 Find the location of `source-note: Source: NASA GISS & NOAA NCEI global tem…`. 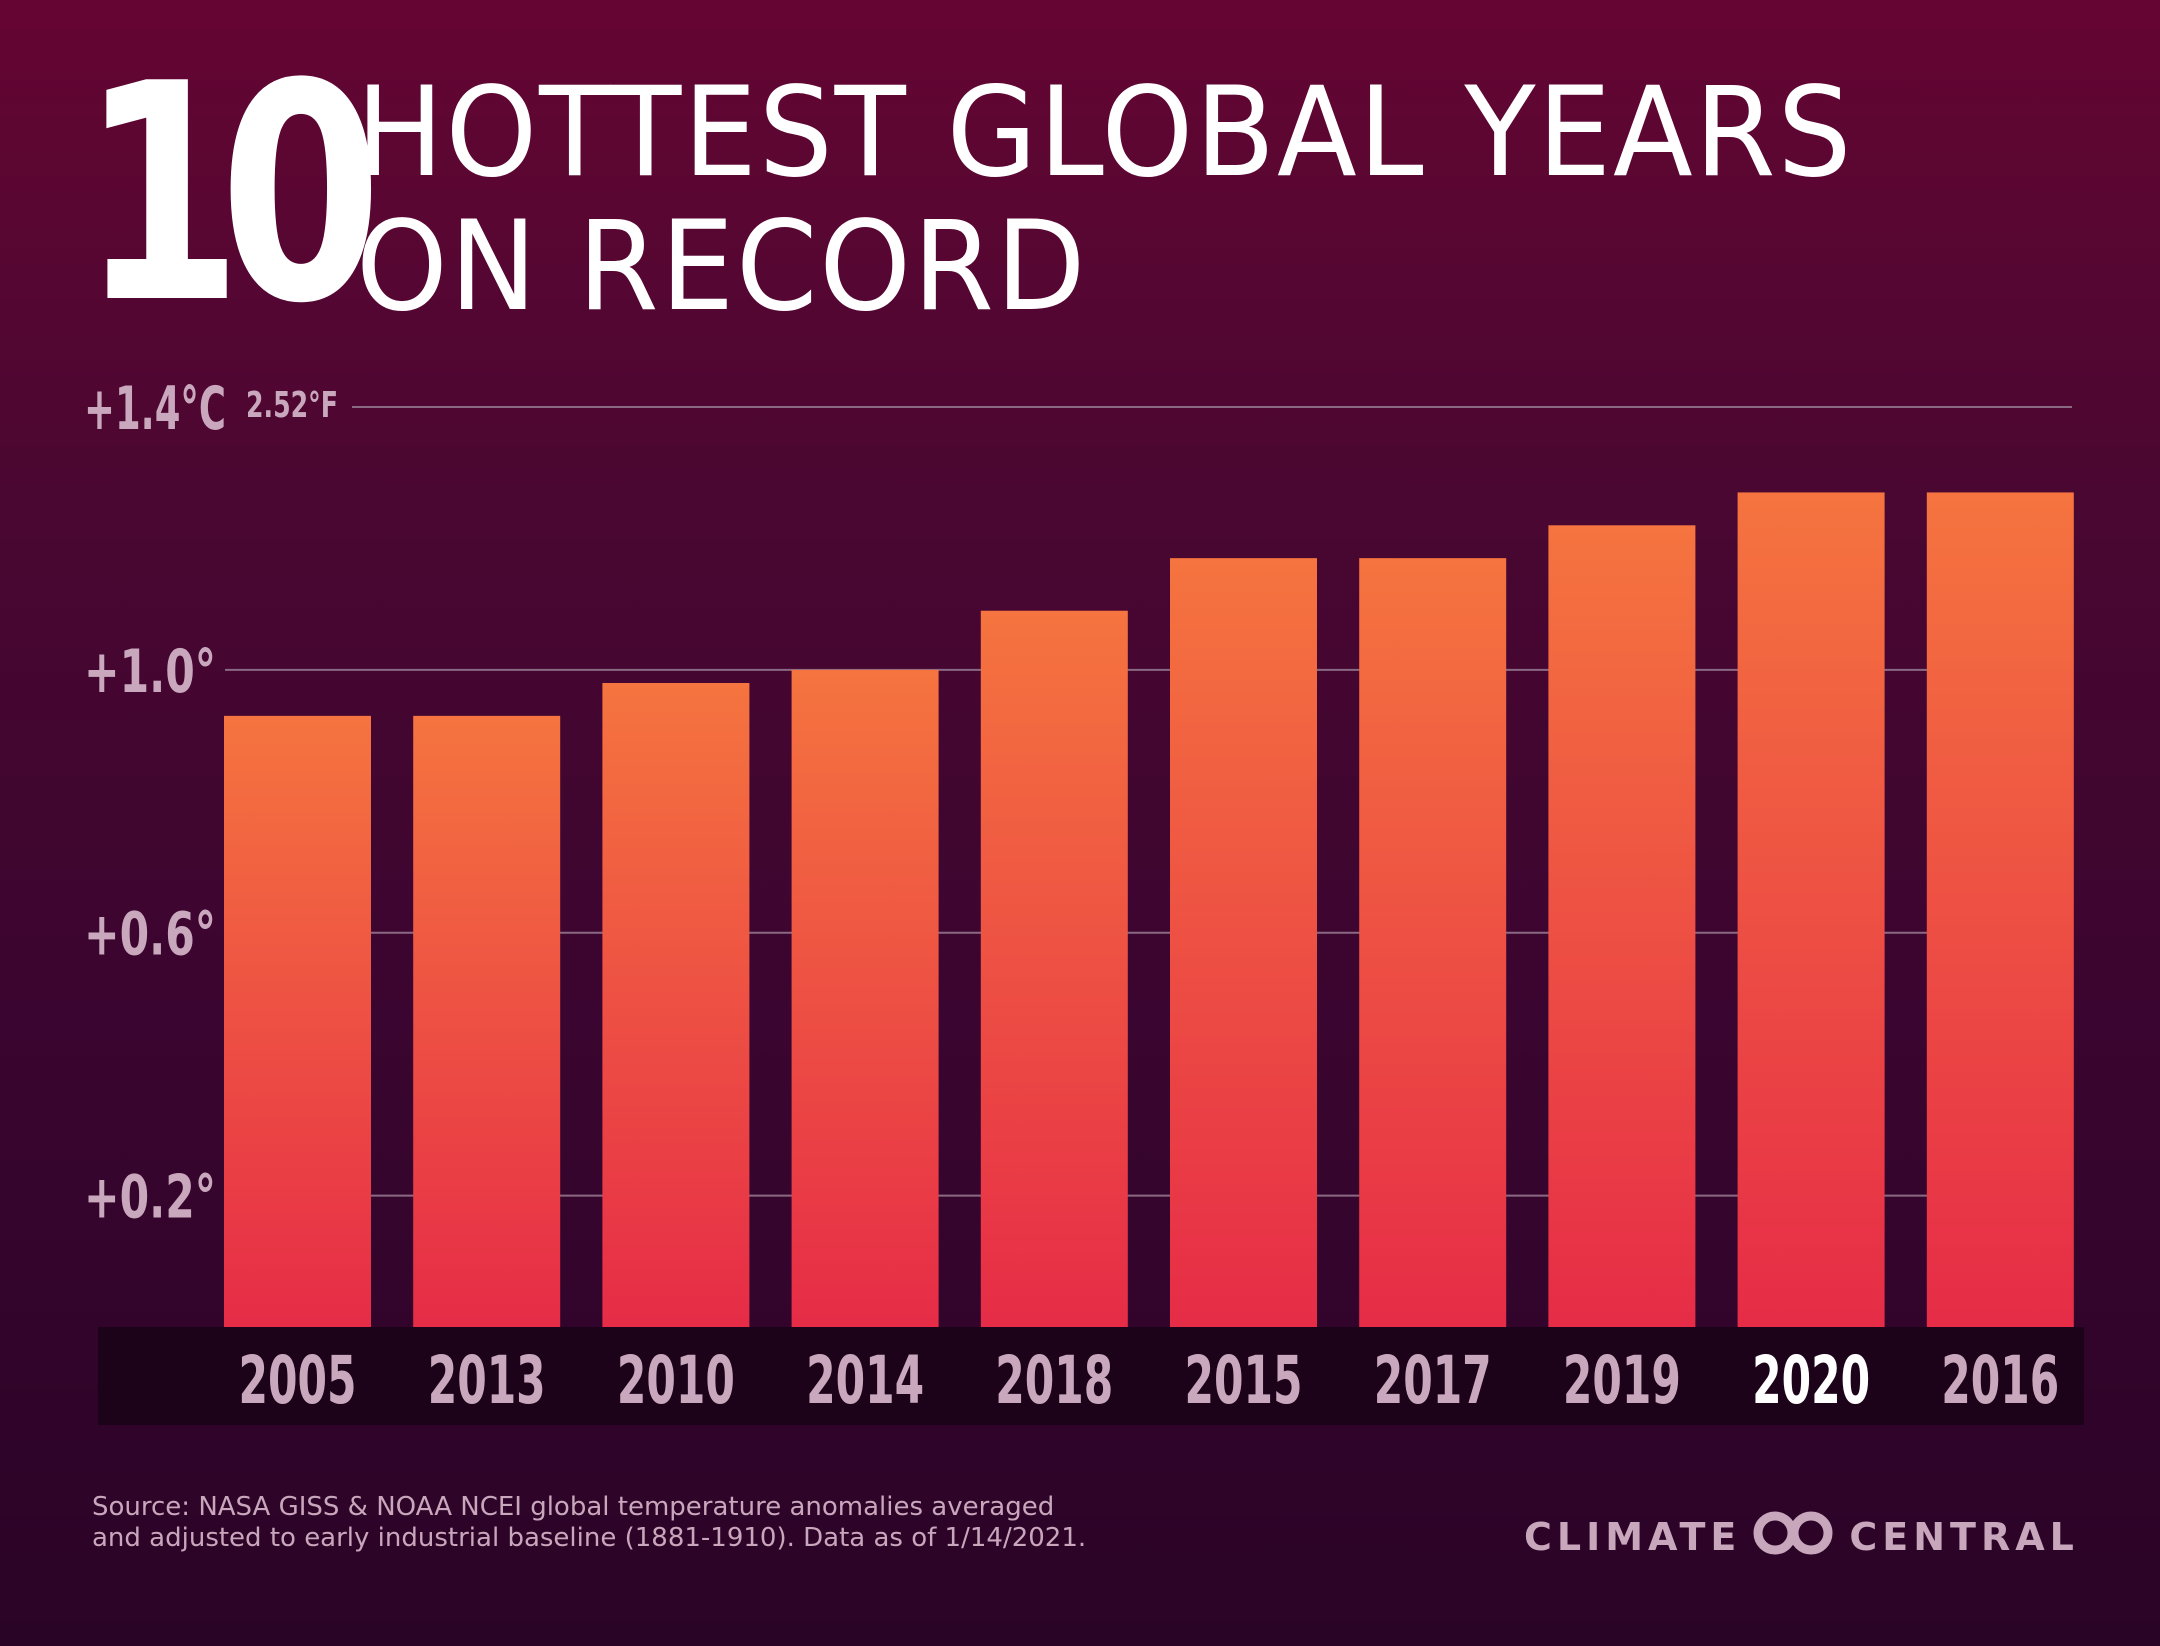

source-note: Source: NASA GISS & NOAA NCEI global tem… is located at coordinates (589, 1522).